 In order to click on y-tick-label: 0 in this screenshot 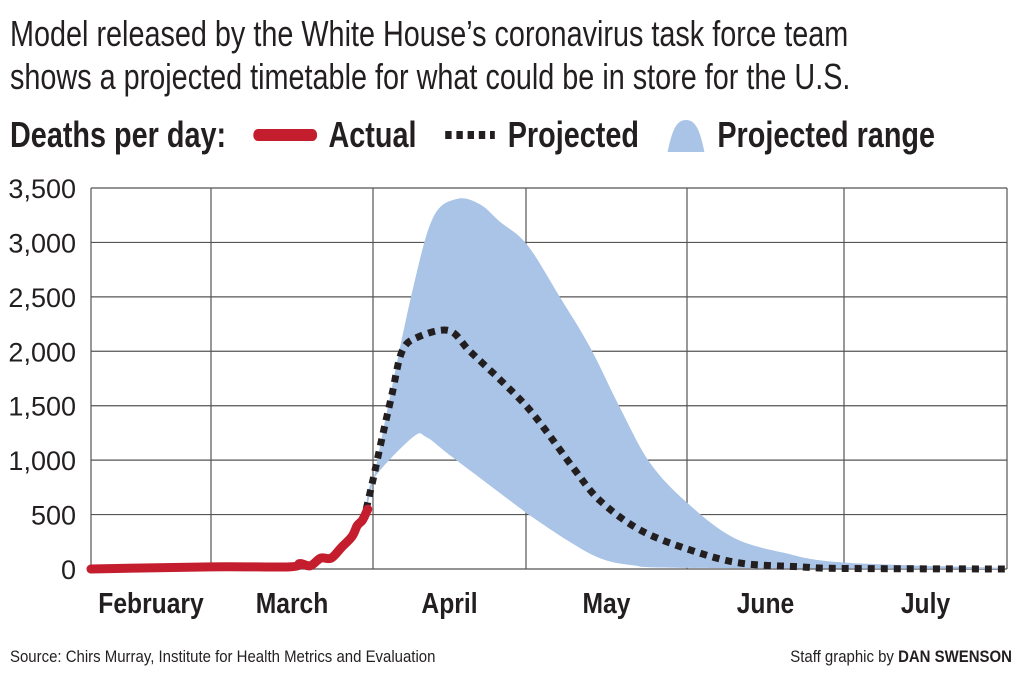, I will do `click(68, 570)`.